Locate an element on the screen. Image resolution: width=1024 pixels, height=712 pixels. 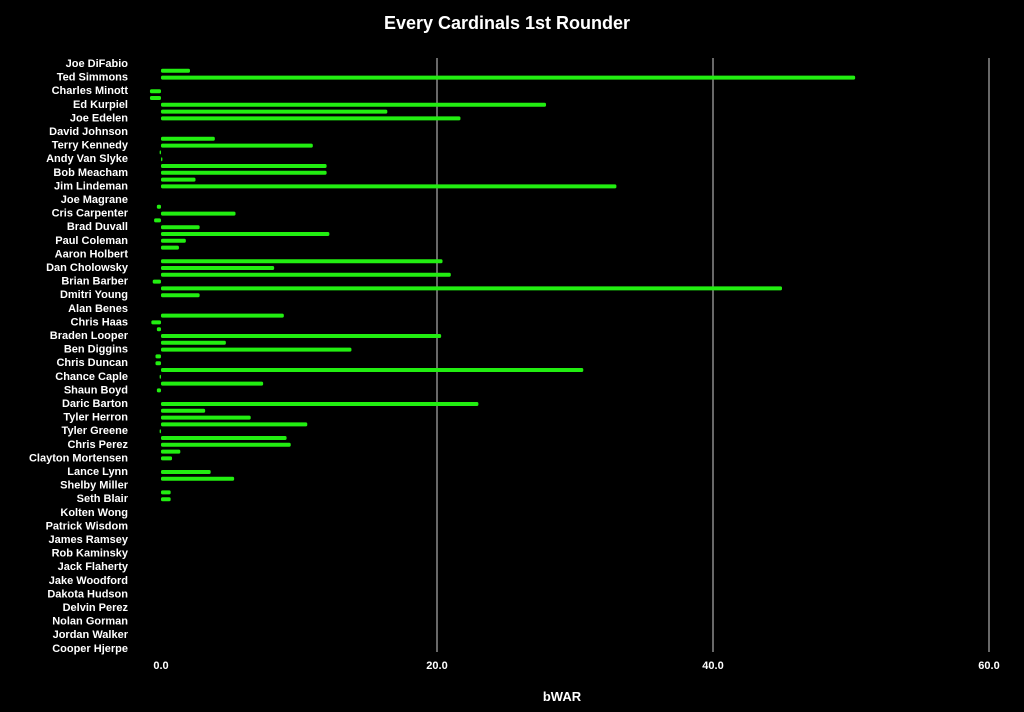
y-tick-label: Jim Lindeman is located at coordinates (91, 186).